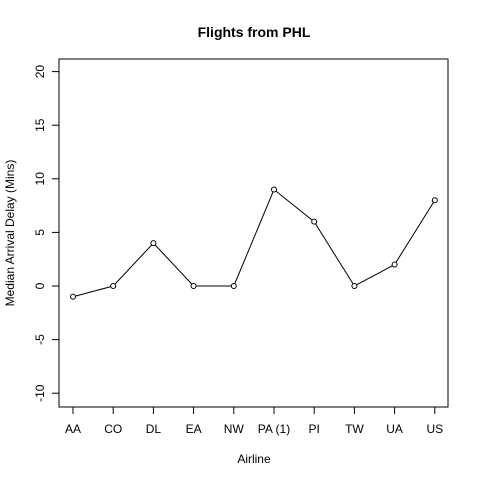 The image size is (480, 480). Describe the element at coordinates (314, 429) in the screenshot. I see `x-tick-label: PI` at that location.